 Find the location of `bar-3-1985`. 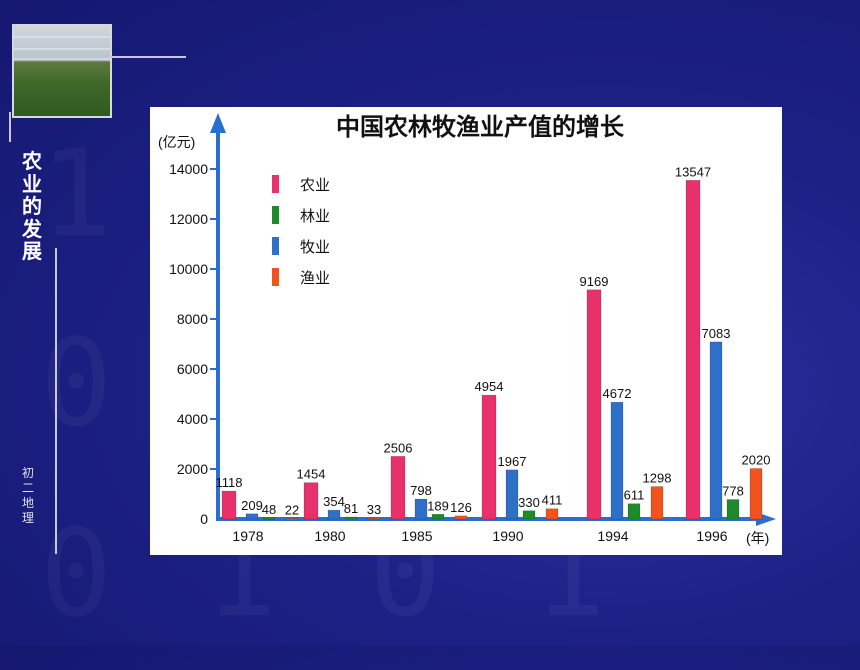

bar-3-1985 is located at coordinates (421, 509).